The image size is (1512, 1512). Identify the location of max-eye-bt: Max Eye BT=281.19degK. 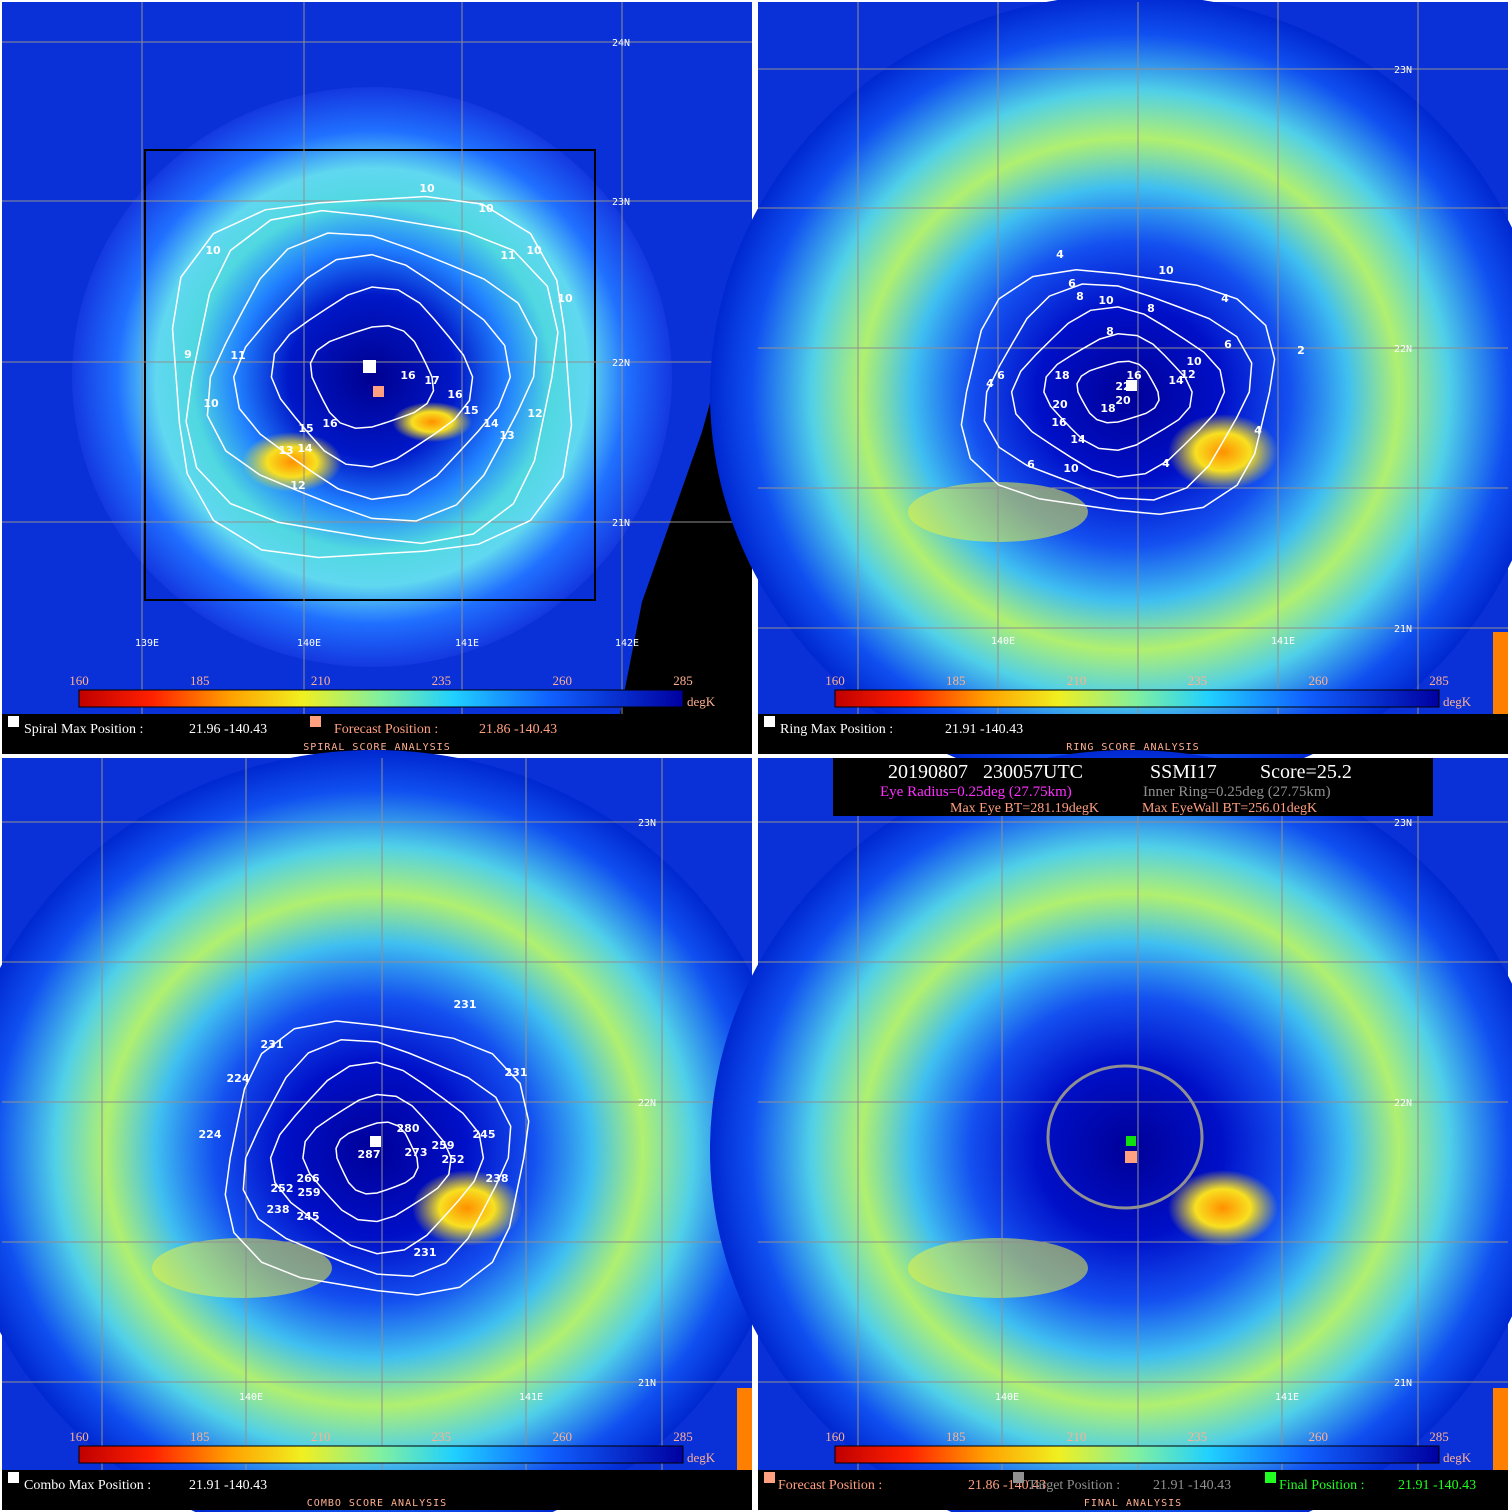
(1024, 808).